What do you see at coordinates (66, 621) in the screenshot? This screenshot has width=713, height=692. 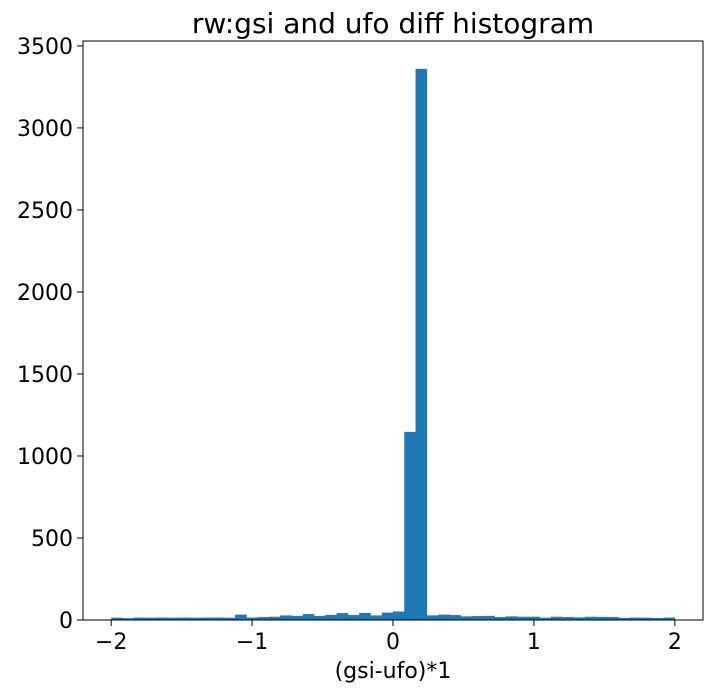 I see `y-tick-label: 0` at bounding box center [66, 621].